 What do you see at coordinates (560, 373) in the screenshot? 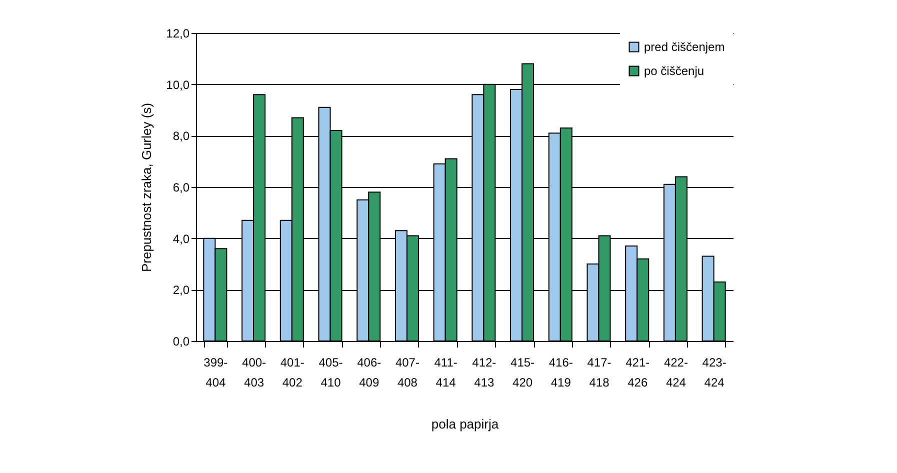
I see `x-tick-label: 416-419` at bounding box center [560, 373].